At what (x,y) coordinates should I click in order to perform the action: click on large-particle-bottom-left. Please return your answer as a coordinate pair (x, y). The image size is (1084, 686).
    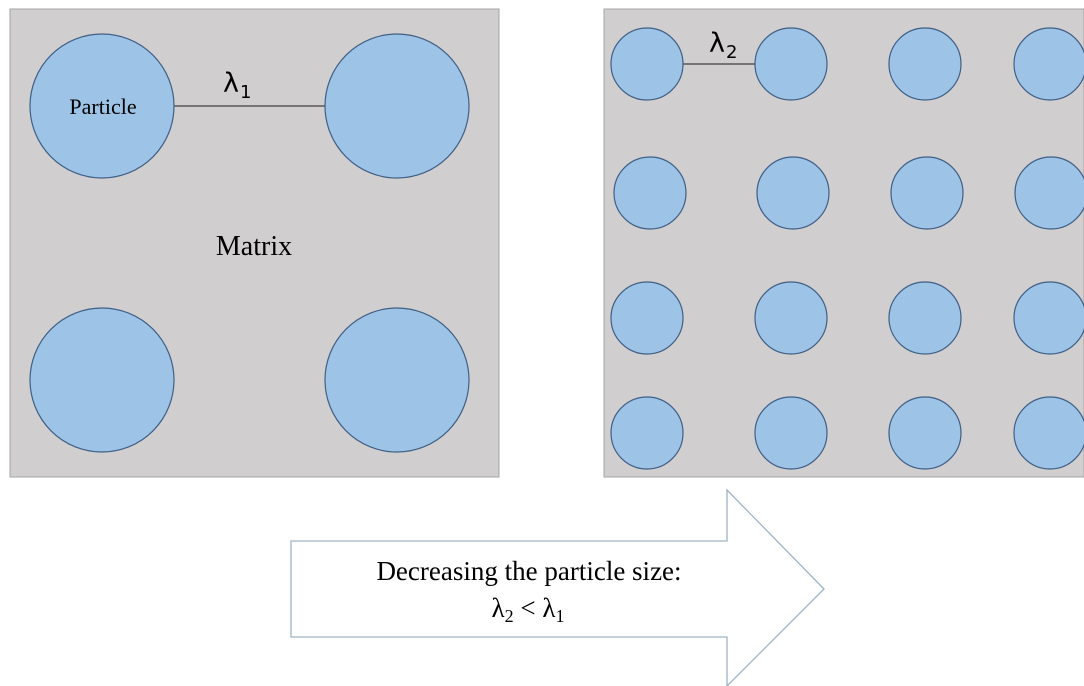
    Looking at the image, I should click on (102, 380).